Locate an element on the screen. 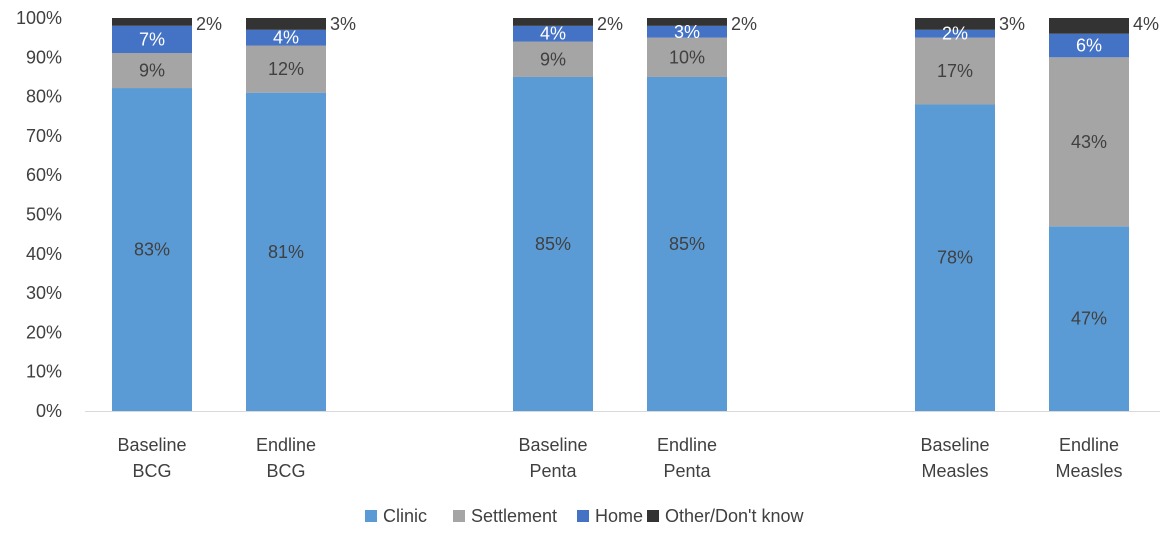 The width and height of the screenshot is (1175, 539). y-axis: 0% 10% 20% 30% 40% 50% 60% 70% 80% 90% 100% is located at coordinates (39, 214).